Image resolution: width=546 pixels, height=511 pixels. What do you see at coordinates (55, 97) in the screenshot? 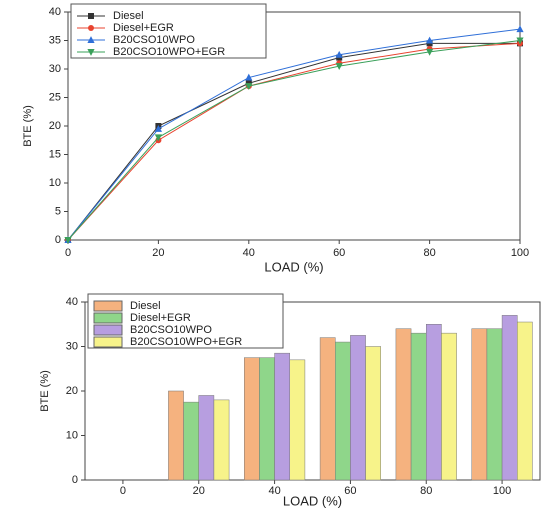
I see `y-tick-label: 25` at bounding box center [55, 97].